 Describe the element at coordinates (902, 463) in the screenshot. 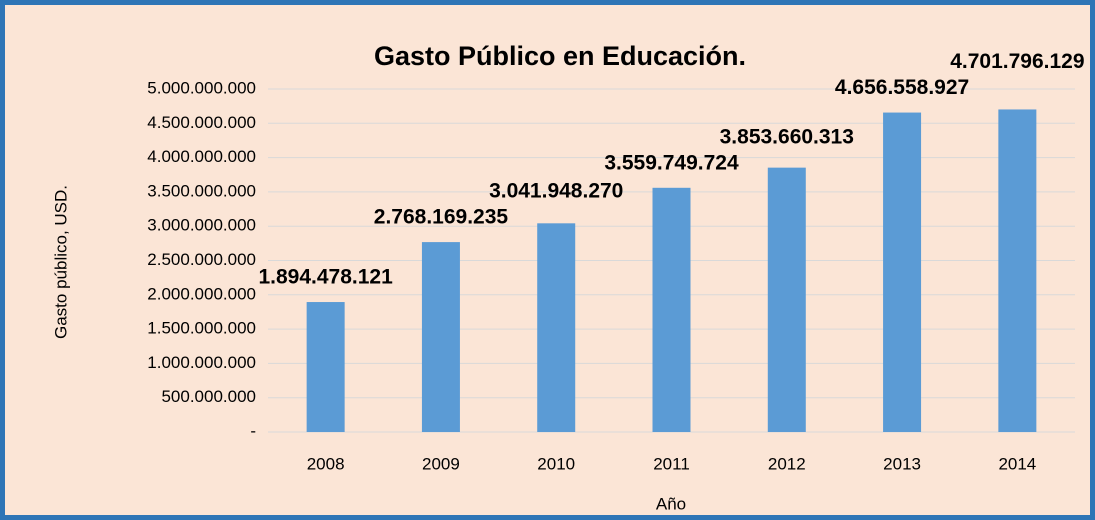

I see `x-tick-label: 2013` at that location.